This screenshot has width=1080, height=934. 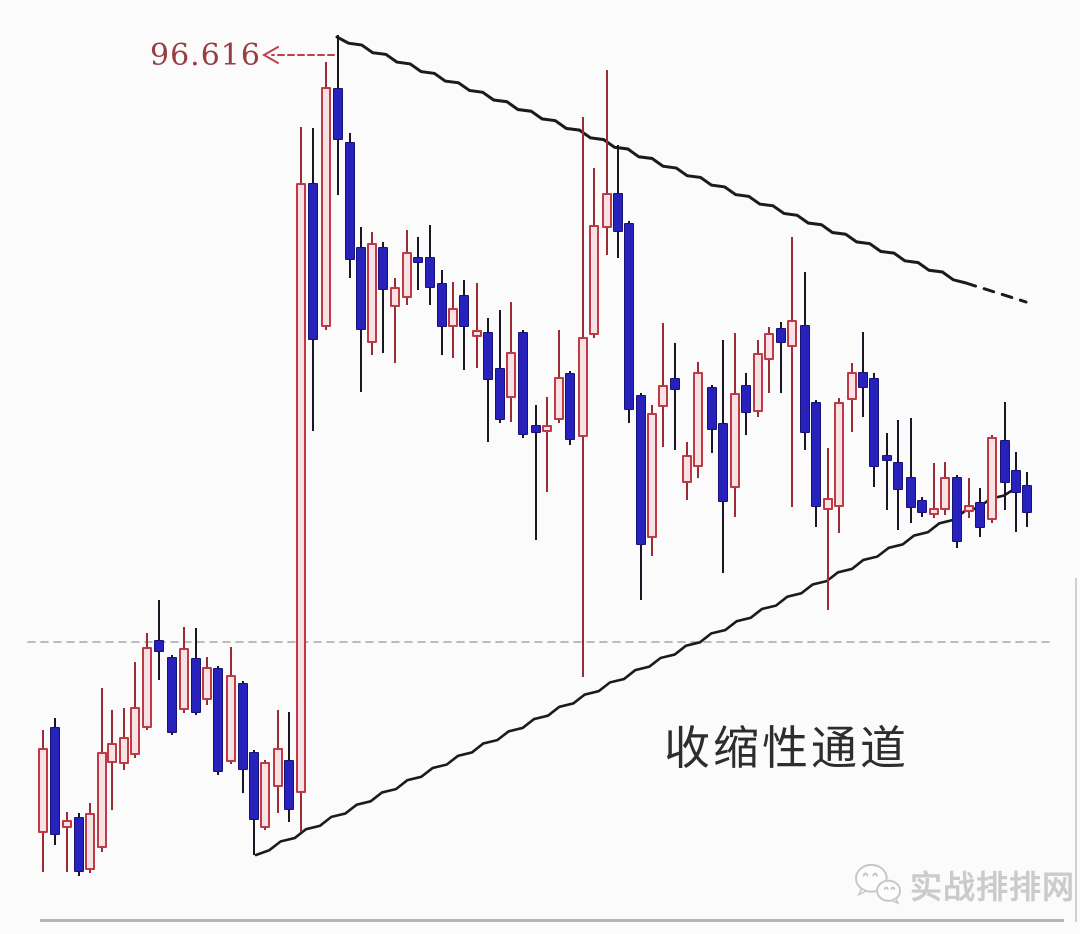 What do you see at coordinates (1076, 750) in the screenshot?
I see `right-border-line` at bounding box center [1076, 750].